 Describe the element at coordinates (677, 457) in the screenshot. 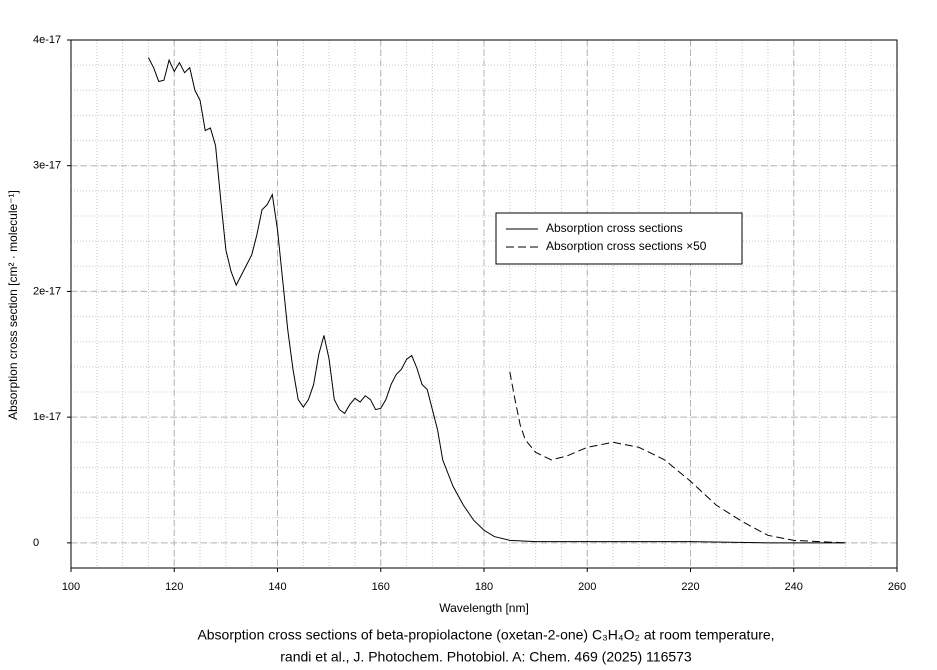

I see `series-line` at that location.